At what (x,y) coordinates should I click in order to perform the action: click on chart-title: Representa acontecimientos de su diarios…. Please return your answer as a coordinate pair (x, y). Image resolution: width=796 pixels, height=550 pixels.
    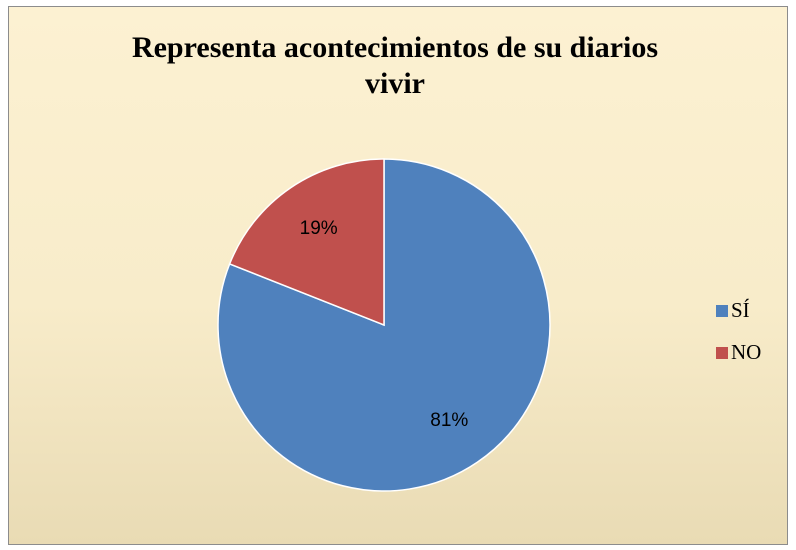
    Looking at the image, I should click on (395, 65).